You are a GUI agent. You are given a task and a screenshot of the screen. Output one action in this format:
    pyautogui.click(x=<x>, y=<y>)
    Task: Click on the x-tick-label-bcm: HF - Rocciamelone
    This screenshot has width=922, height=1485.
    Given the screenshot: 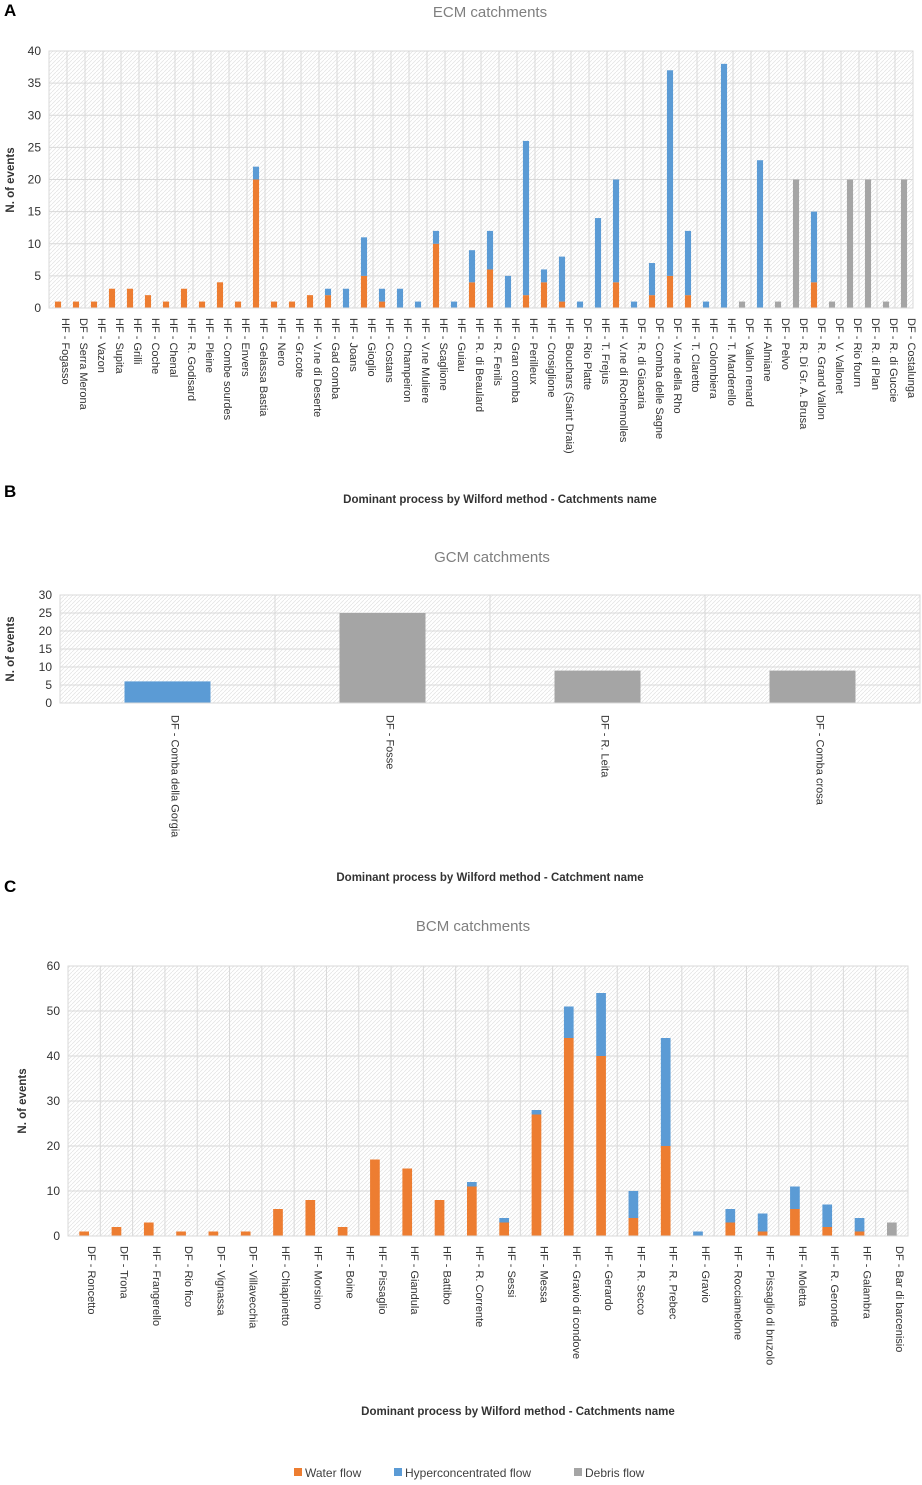 What is the action you would take?
    pyautogui.click(x=737, y=1293)
    